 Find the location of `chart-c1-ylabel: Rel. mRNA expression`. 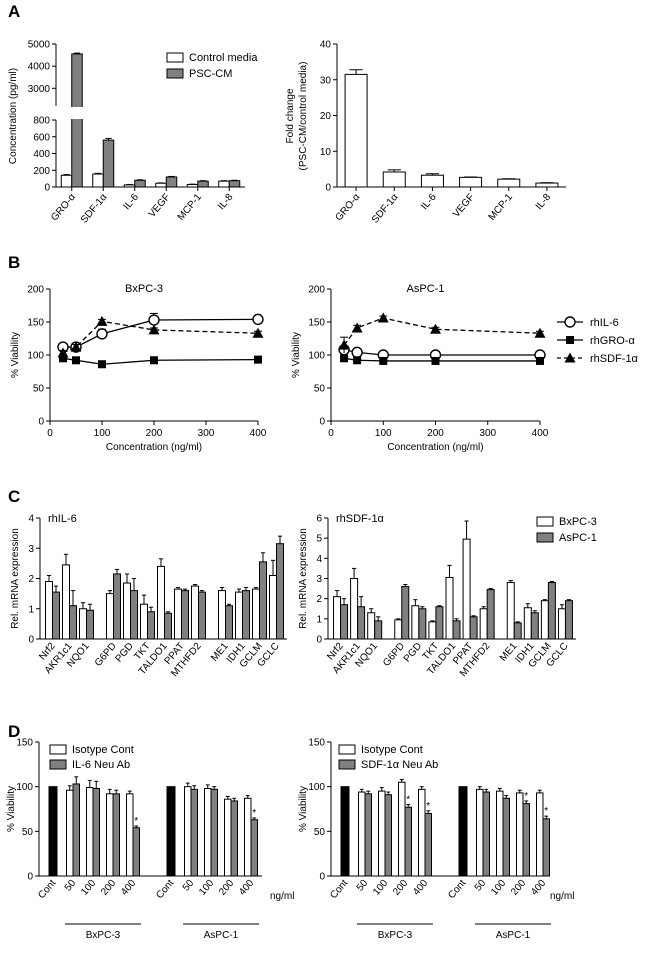

chart-c1-ylabel: Rel. mRNA expression is located at coordinates (15, 578).